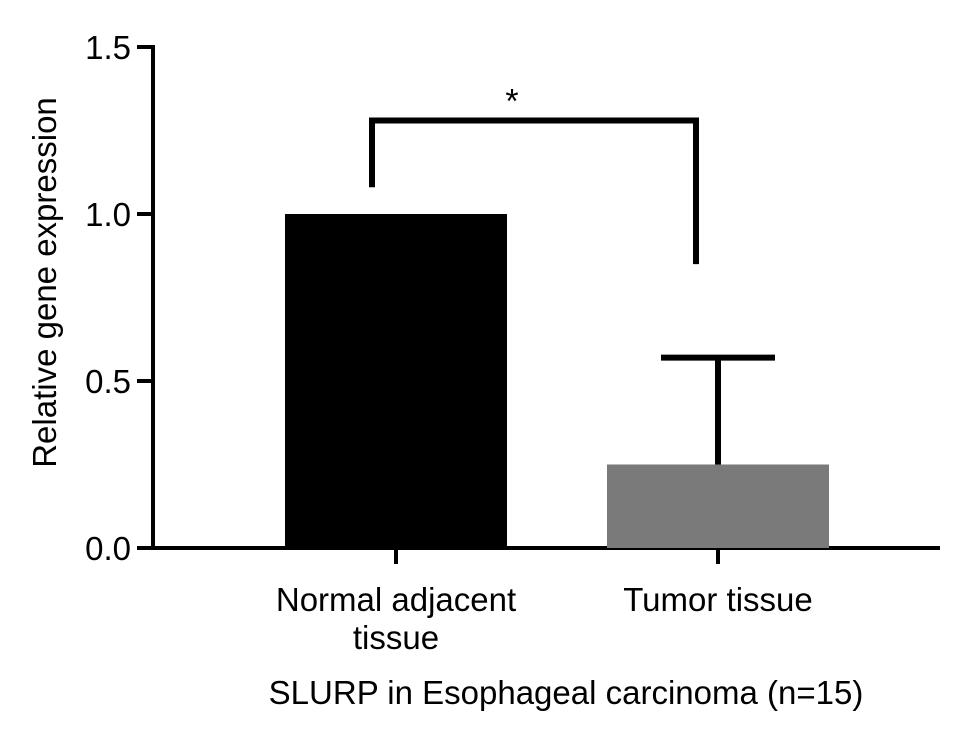  Describe the element at coordinates (566, 692) in the screenshot. I see `x-axis-title: SLURP in Esophageal carcinoma (n=15)` at that location.